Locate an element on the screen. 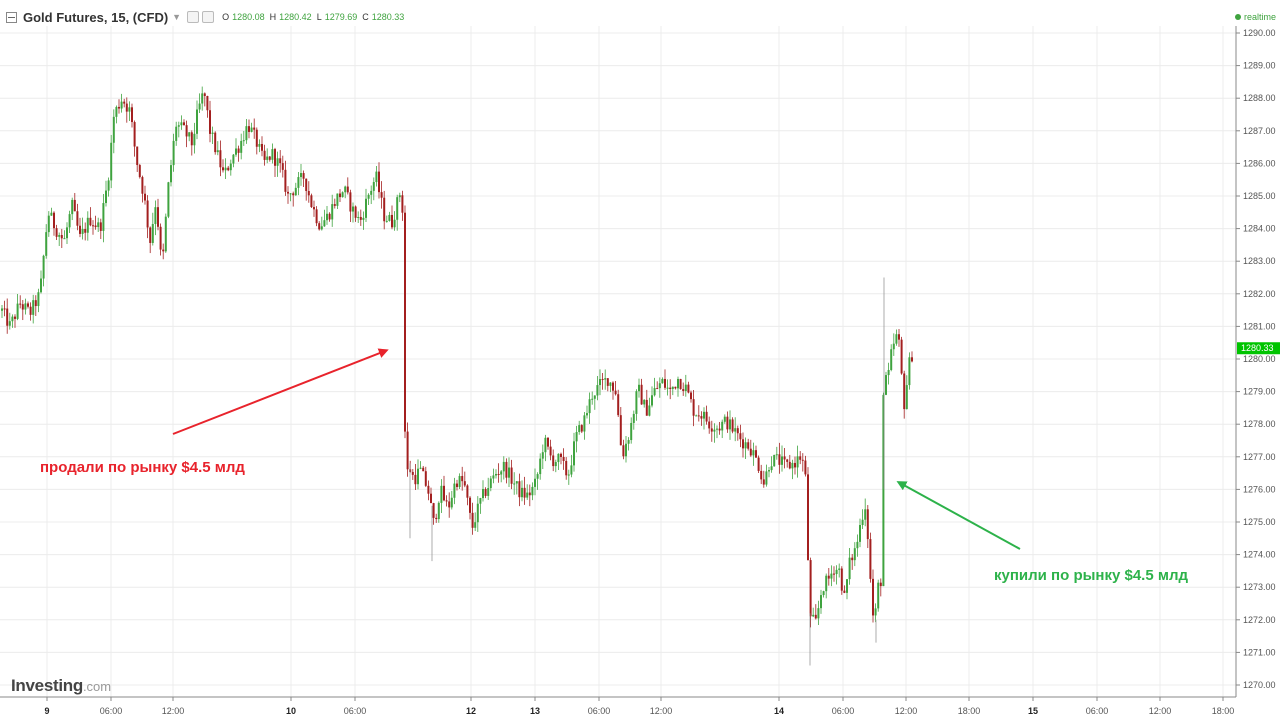 Image resolution: width=1280 pixels, height=721 pixels. buy-annotation: купили по рынку $4.5 млд is located at coordinates (1091, 575).